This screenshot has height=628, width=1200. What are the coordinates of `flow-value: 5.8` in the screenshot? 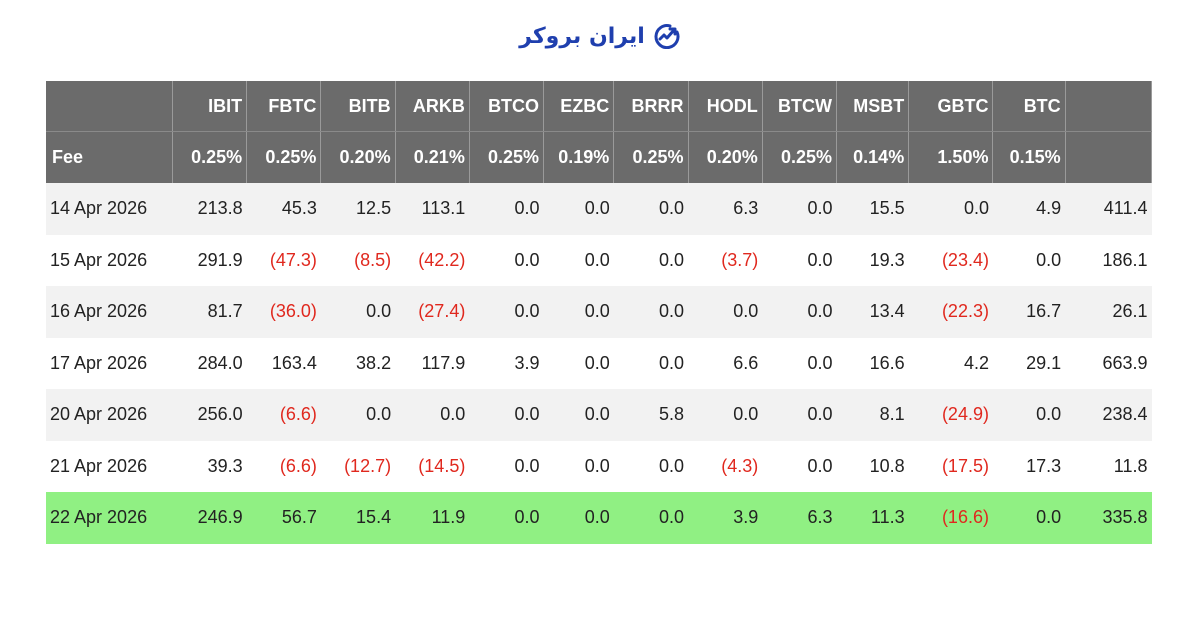 It's located at (651, 415).